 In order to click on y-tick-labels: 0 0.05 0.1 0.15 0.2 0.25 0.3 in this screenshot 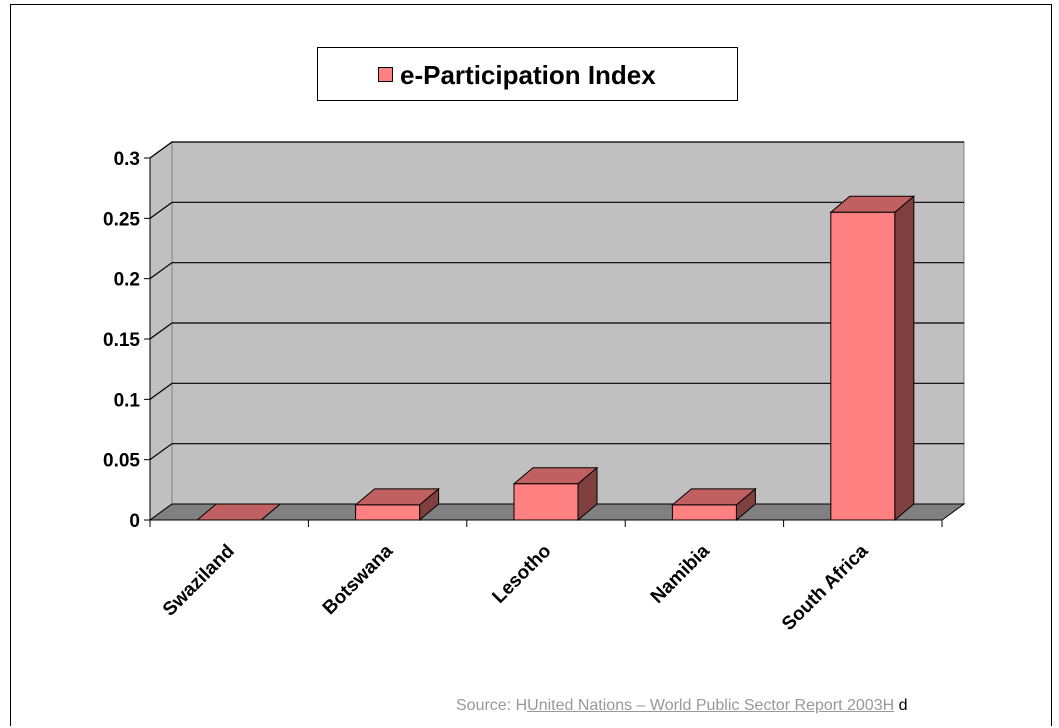, I will do `click(121, 340)`.